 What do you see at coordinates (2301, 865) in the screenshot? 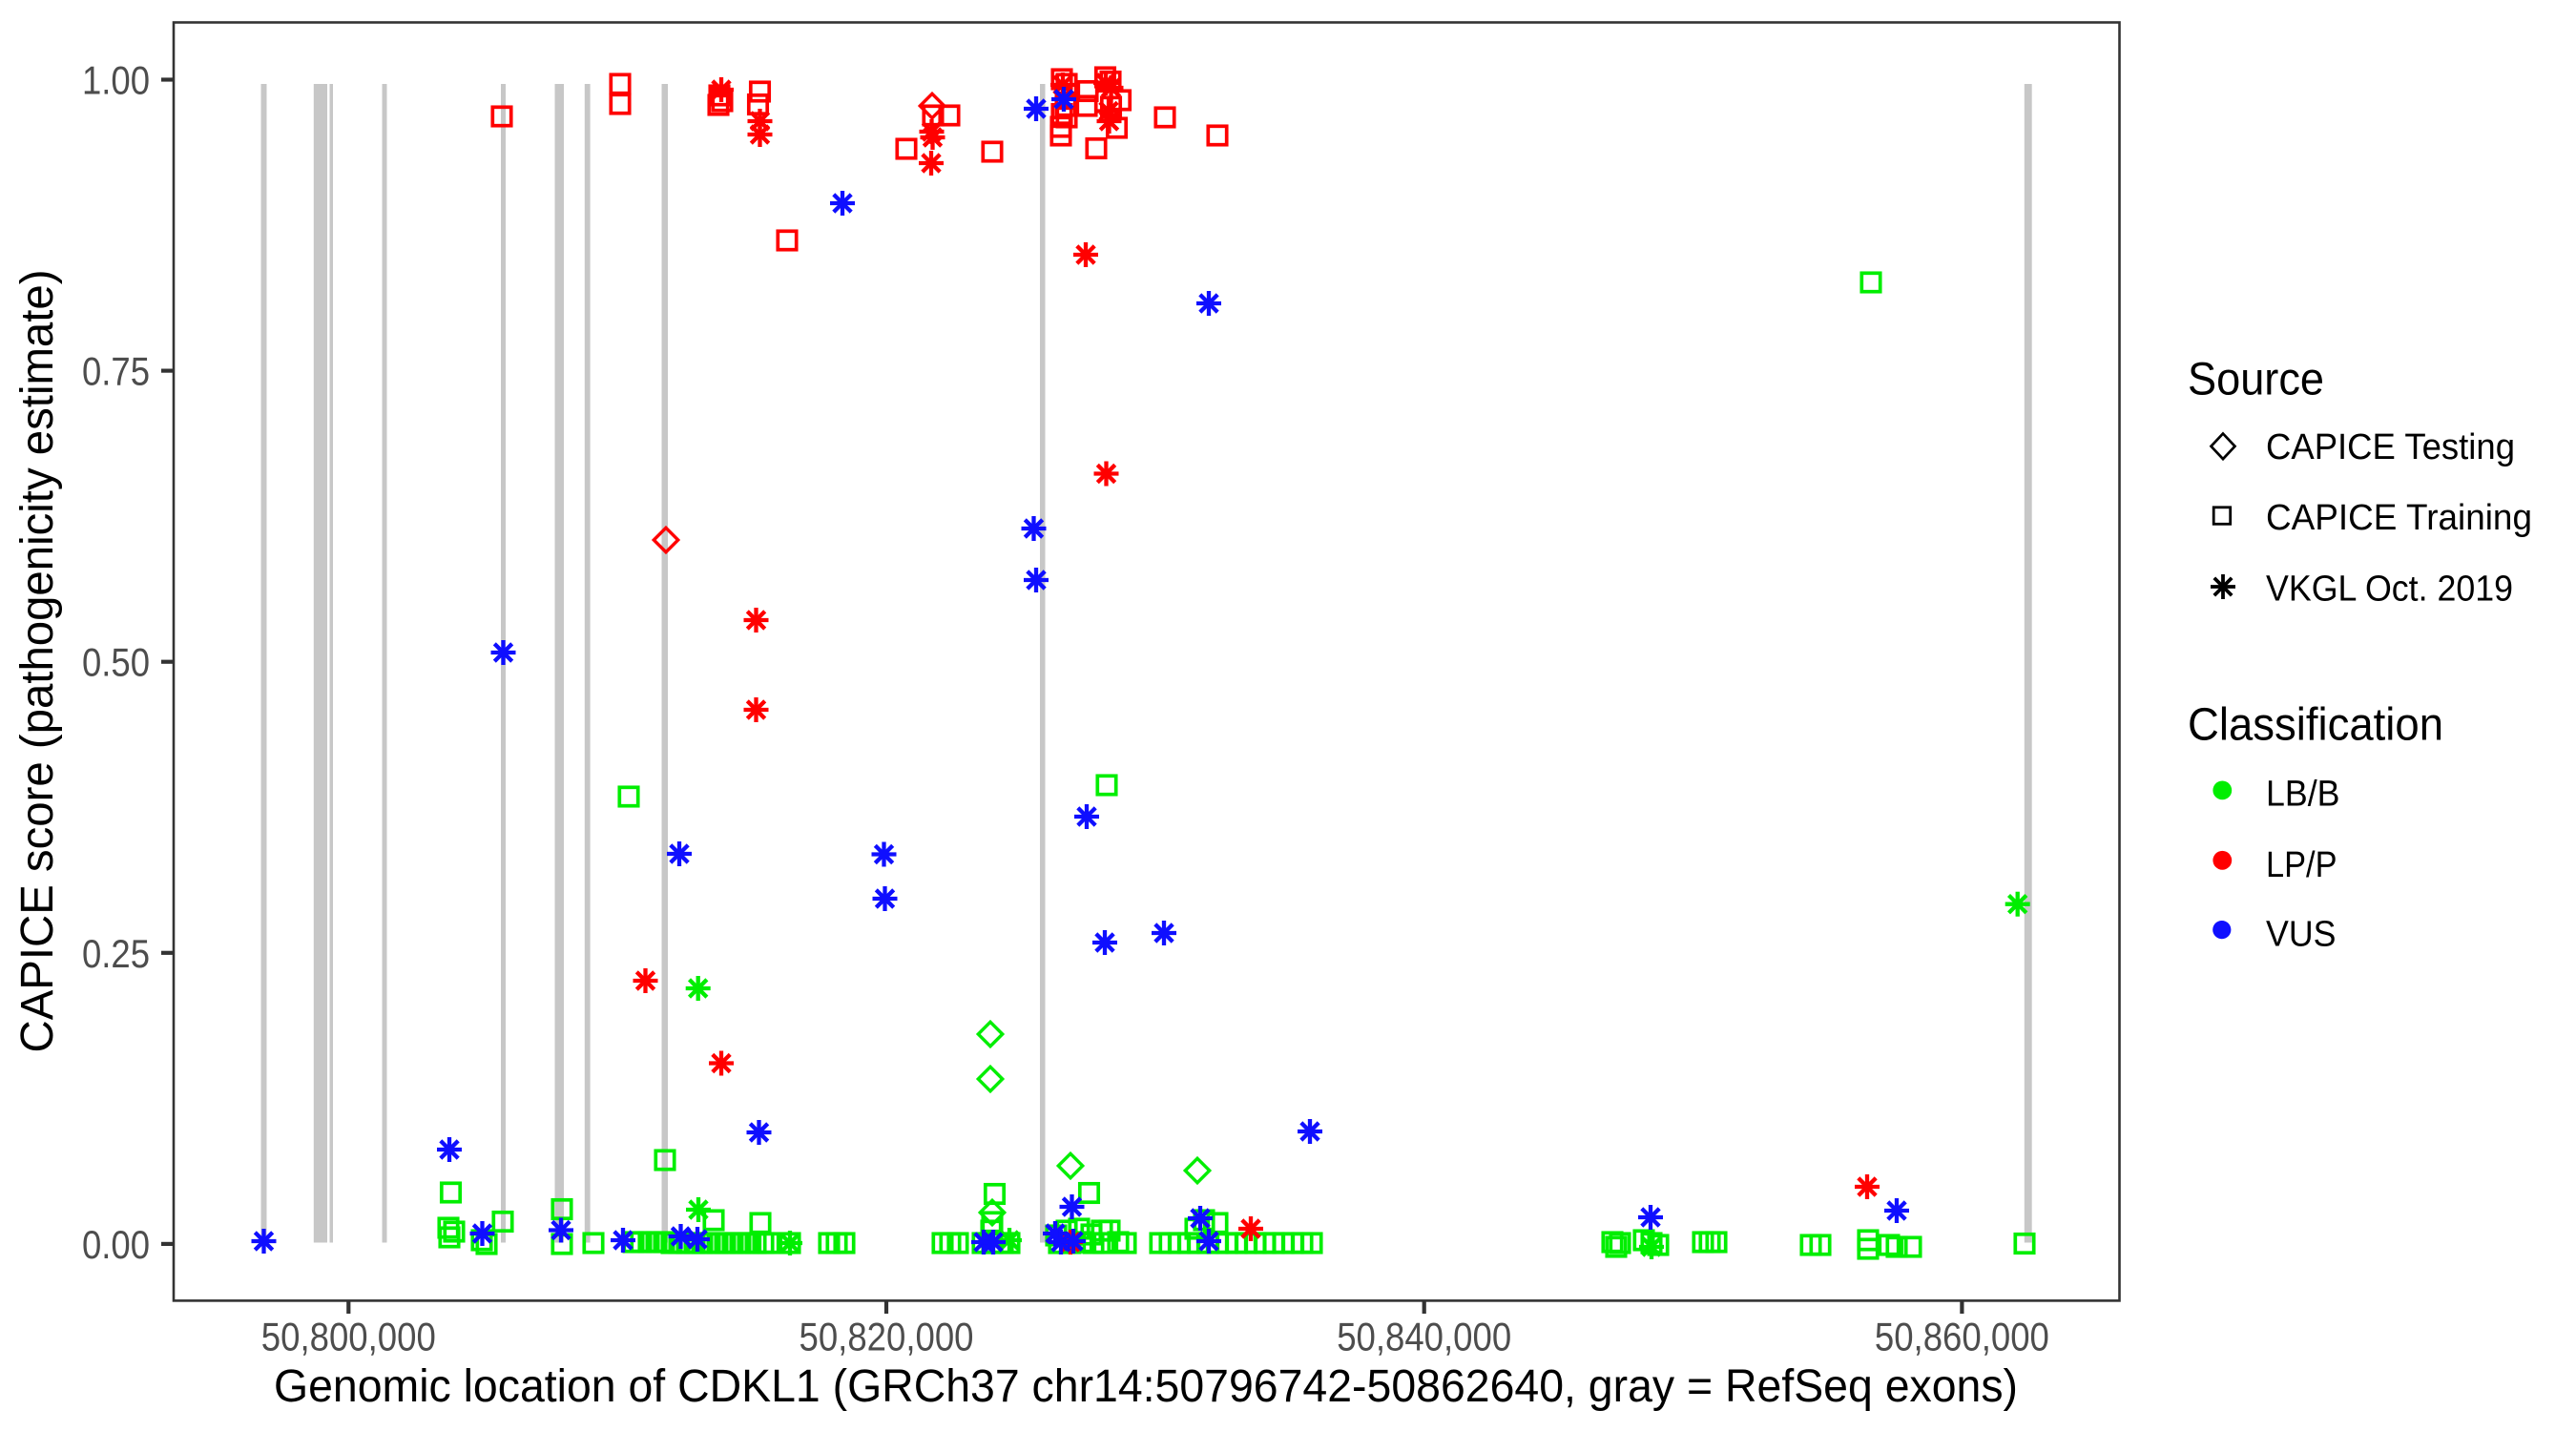
I see `svg-text: LP/P` at bounding box center [2301, 865].